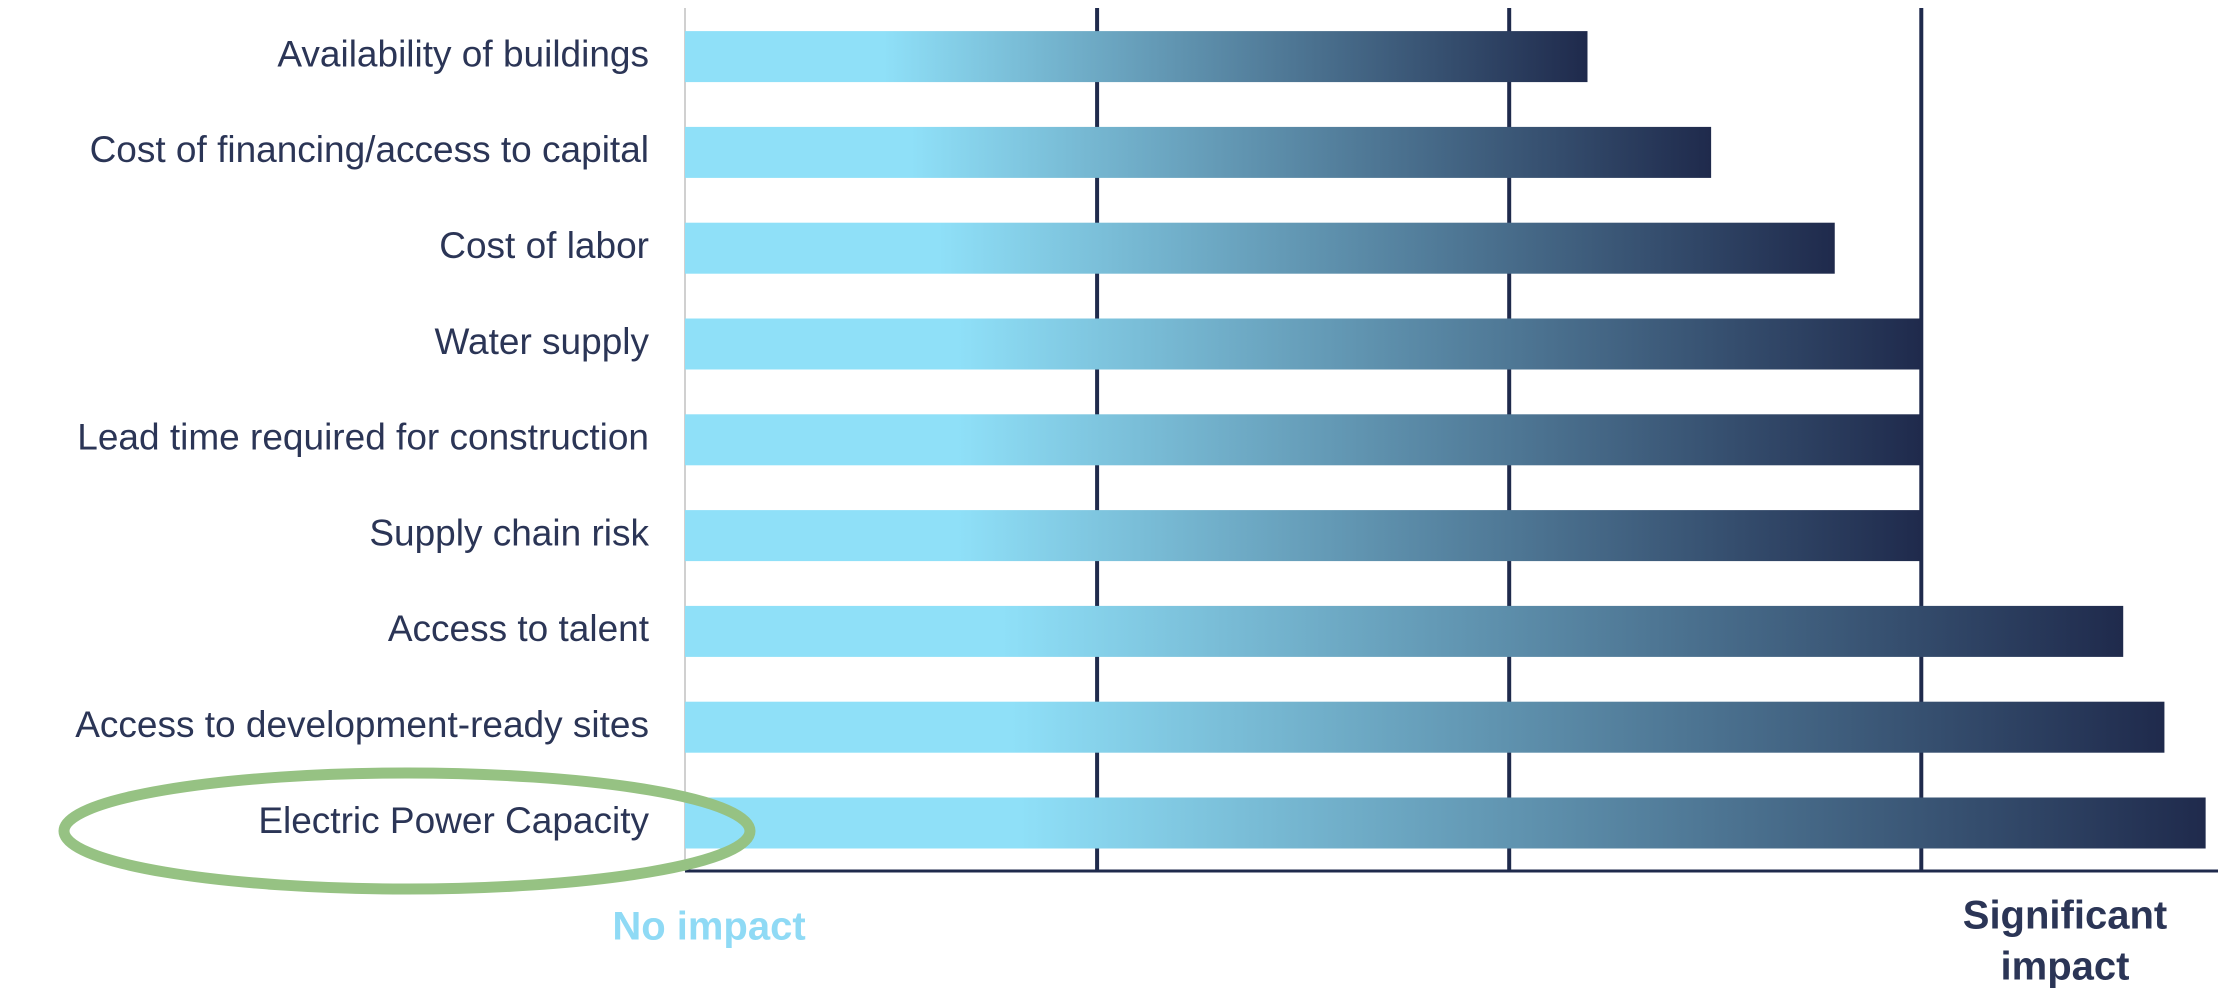  I want to click on category-label: Electric Power Capacity, so click(453, 820).